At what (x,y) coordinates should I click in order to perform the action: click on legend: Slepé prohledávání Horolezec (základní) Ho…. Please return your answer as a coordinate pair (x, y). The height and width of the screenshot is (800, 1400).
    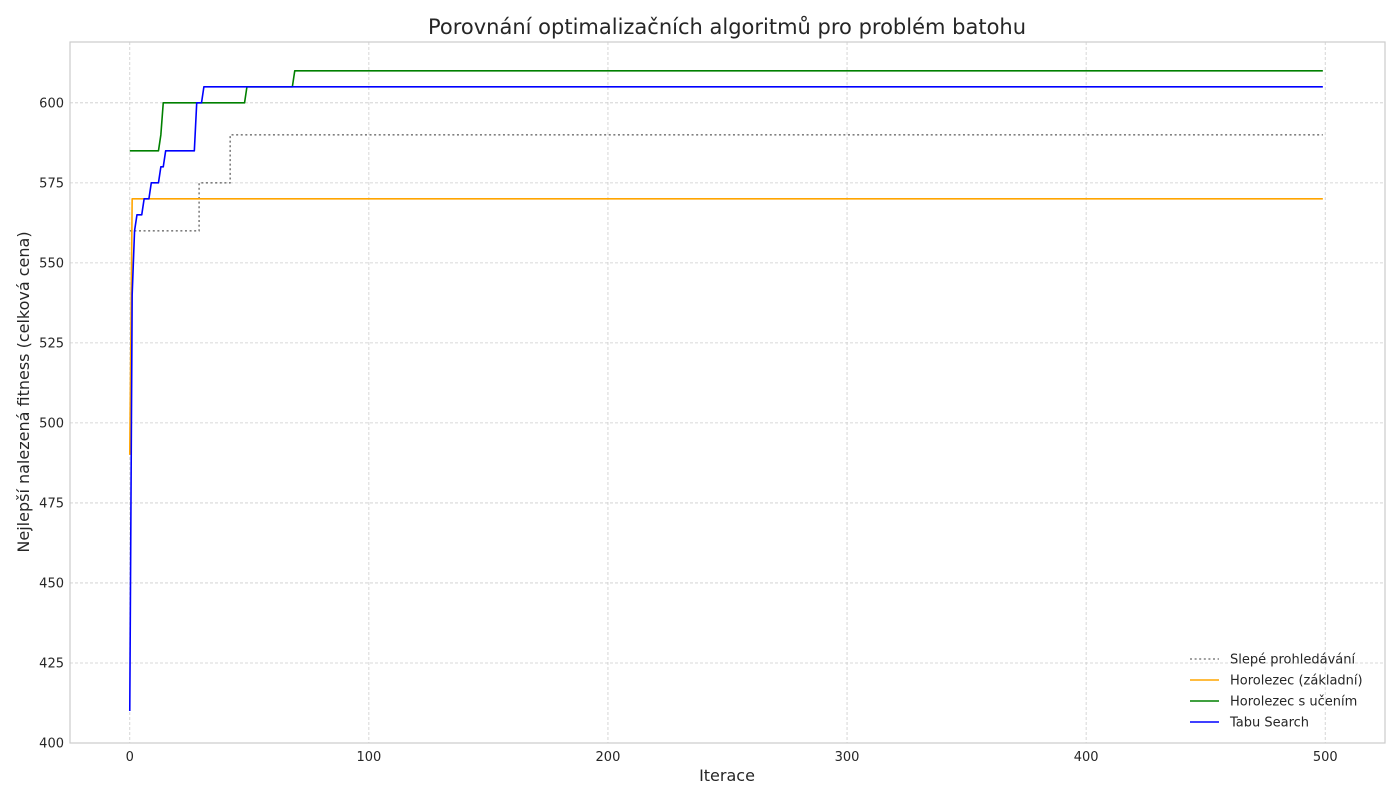
    Looking at the image, I should click on (1276, 692).